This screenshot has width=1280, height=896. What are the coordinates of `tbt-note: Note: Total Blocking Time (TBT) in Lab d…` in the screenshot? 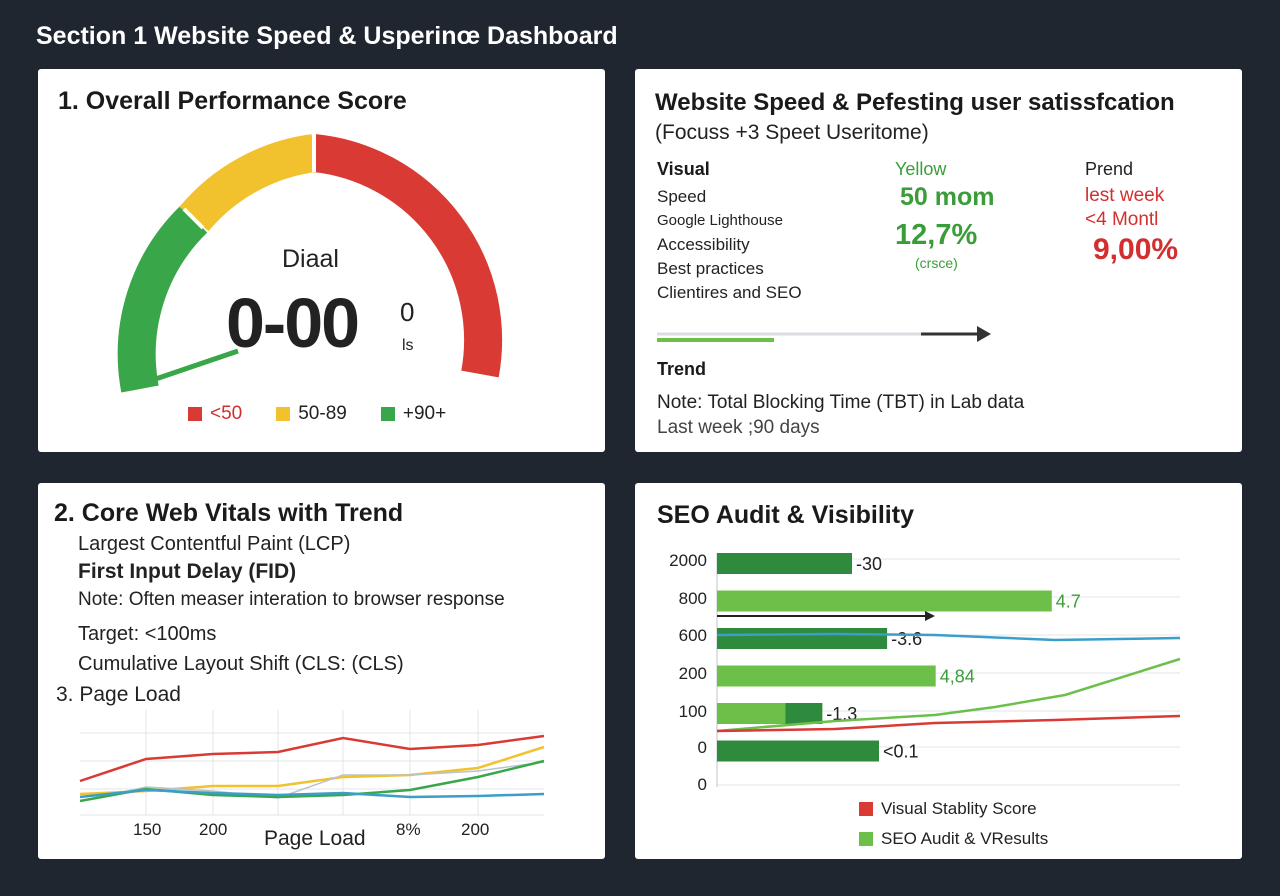 It's located at (841, 402).